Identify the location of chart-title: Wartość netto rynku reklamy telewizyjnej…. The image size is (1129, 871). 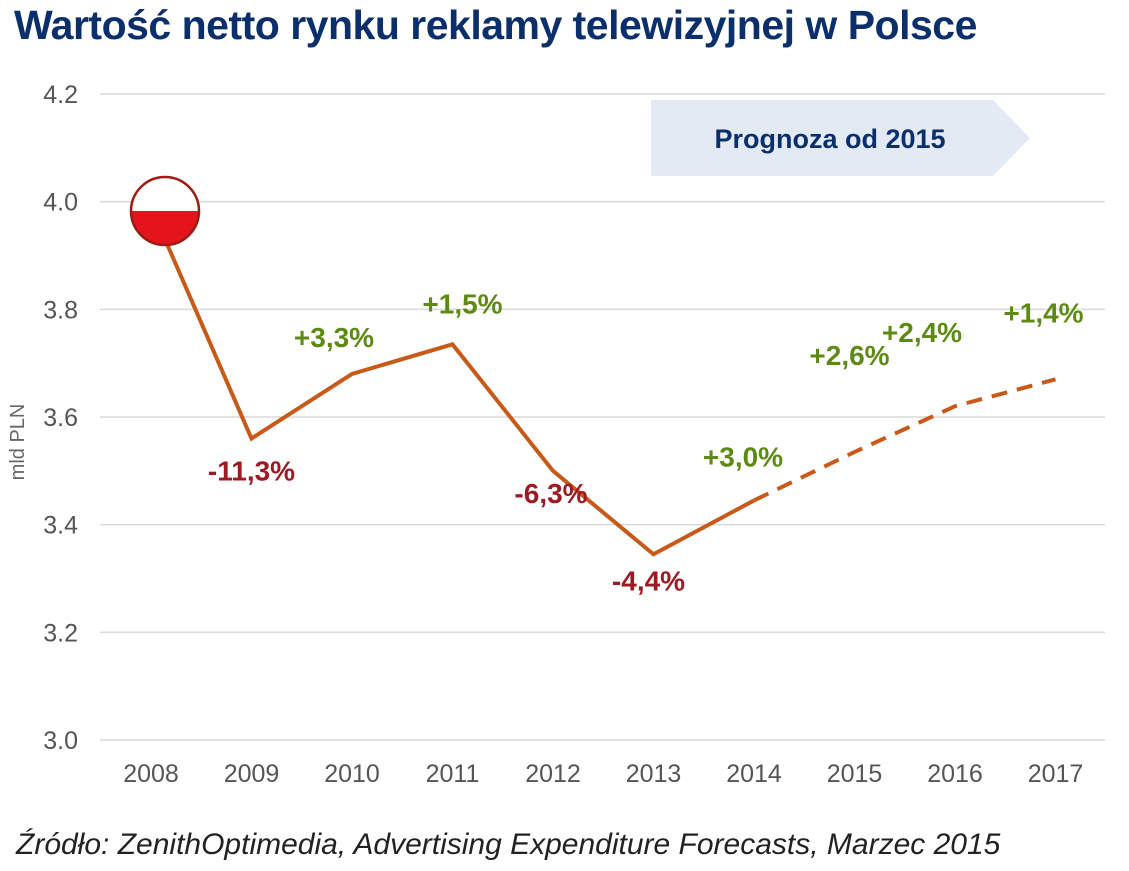
(495, 25).